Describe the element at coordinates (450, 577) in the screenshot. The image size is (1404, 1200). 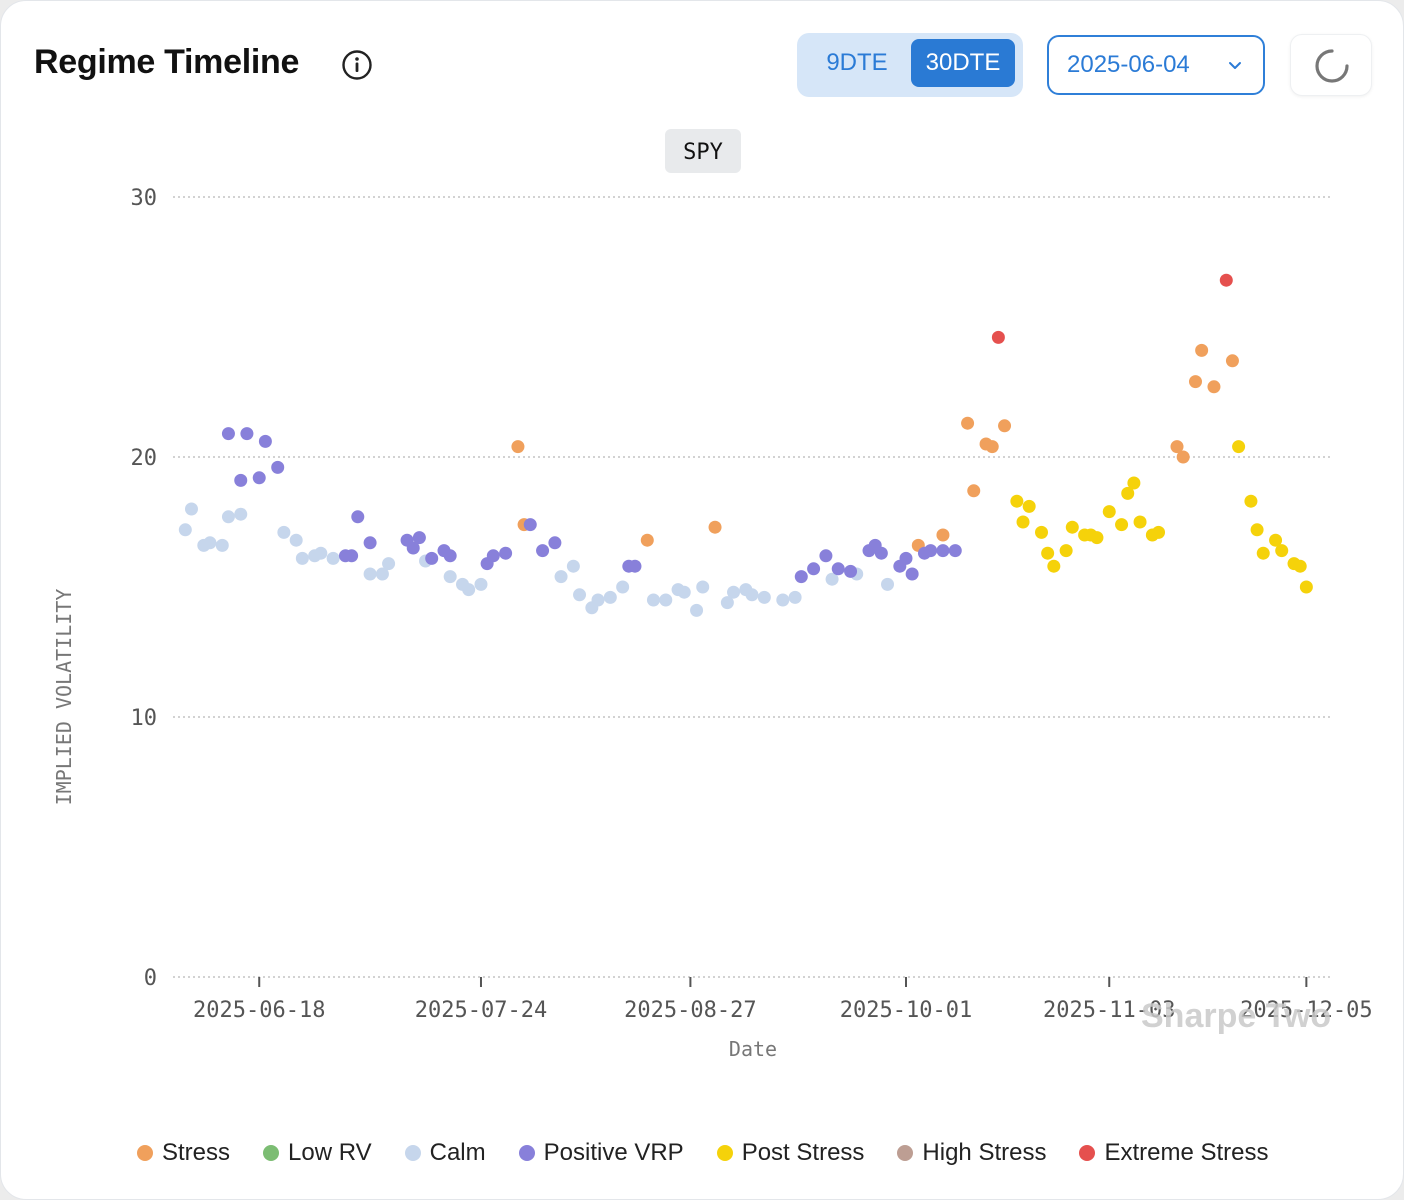
I see `data-point: Calm 2025-07-19: 15.4` at that location.